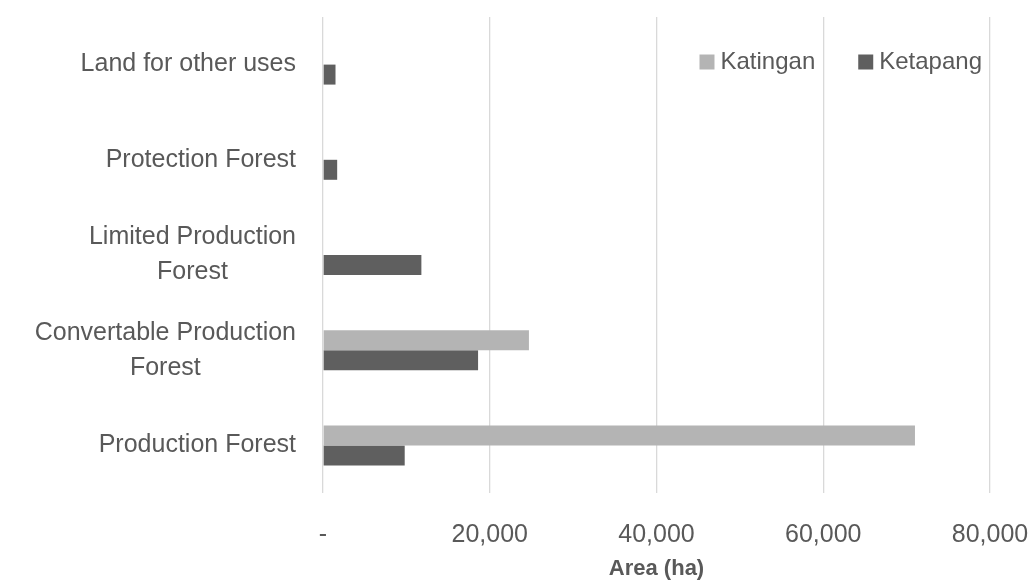 This screenshot has width=1031, height=586. I want to click on x-tick-label: 40,000, so click(656, 532).